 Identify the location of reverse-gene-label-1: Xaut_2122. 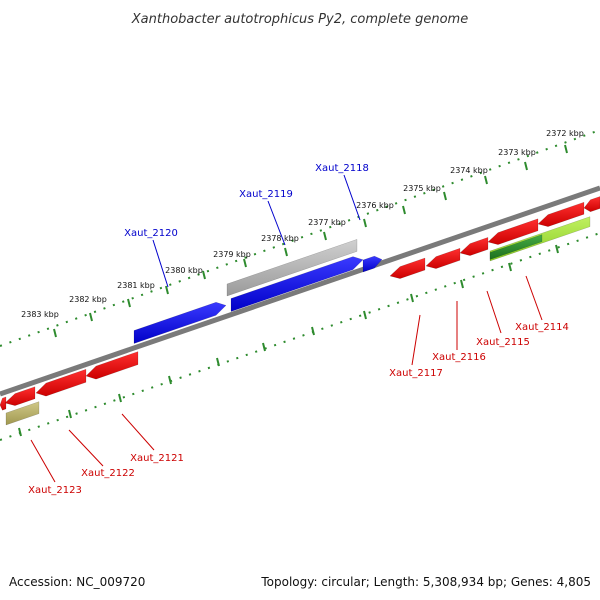
(108, 473).